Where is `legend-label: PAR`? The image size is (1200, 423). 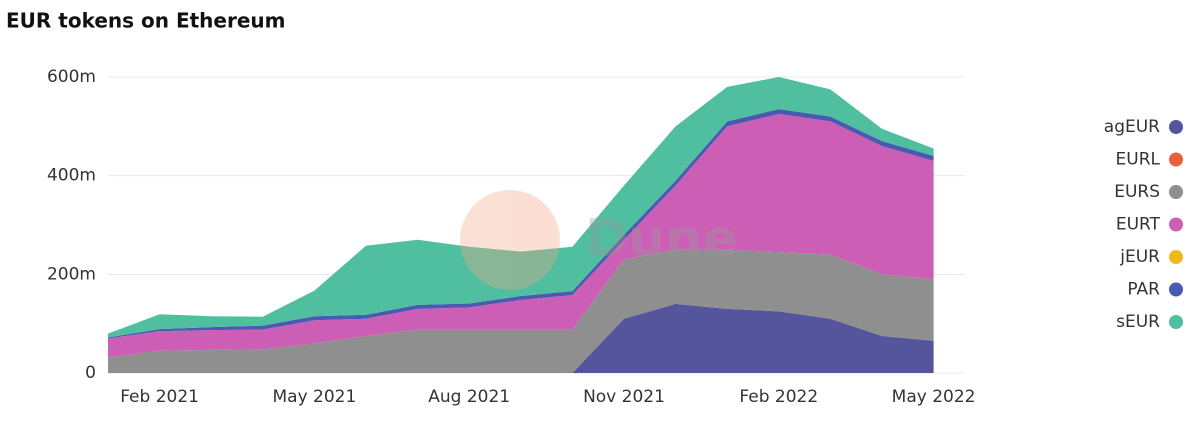 legend-label: PAR is located at coordinates (1143, 290).